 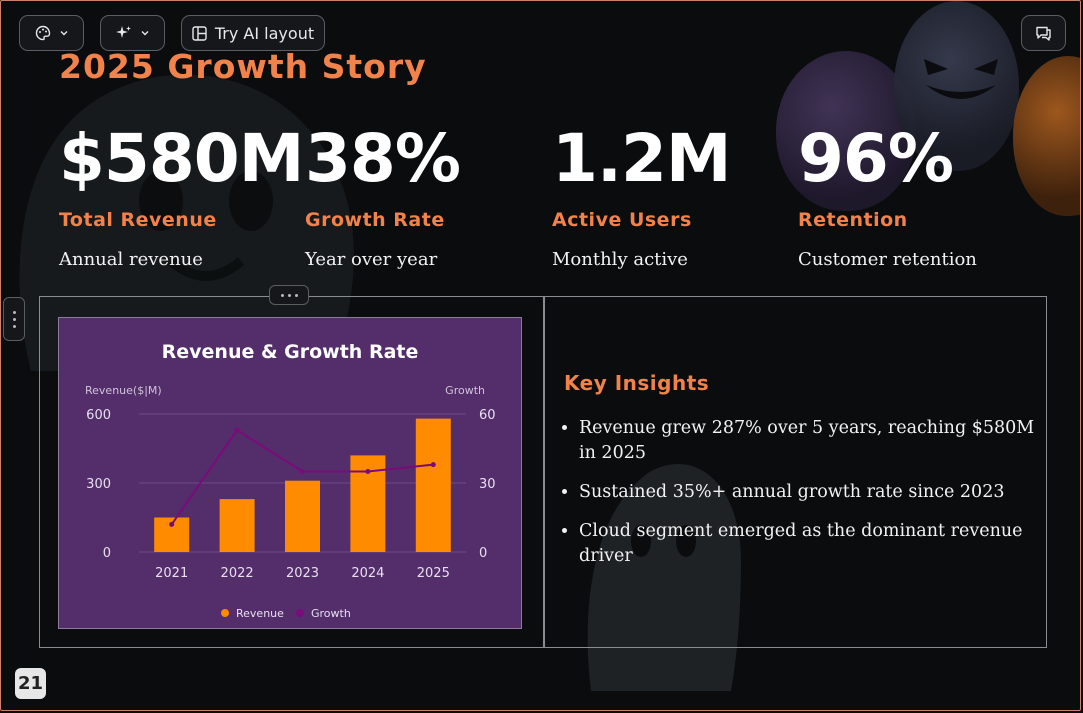 What do you see at coordinates (331, 613) in the screenshot?
I see `legend-label-growth: Growth` at bounding box center [331, 613].